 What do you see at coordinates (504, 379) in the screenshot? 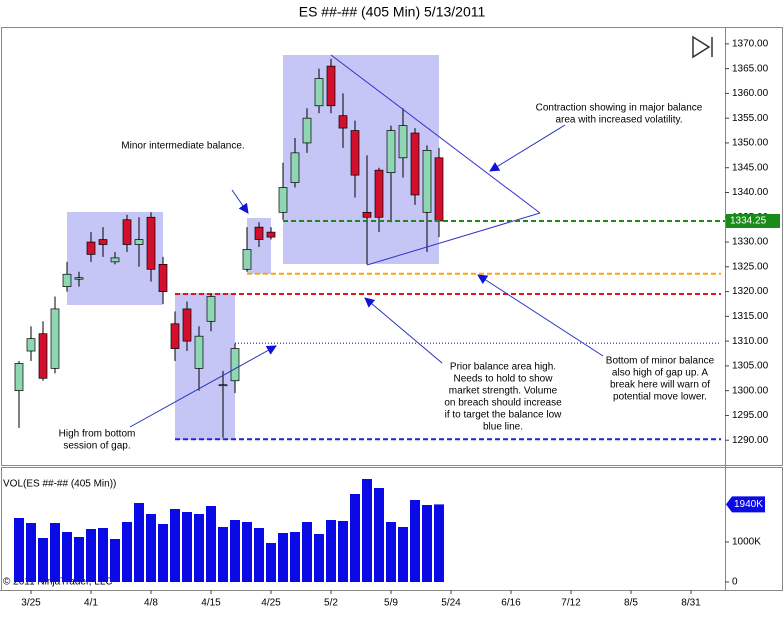
I see `annotation: Needs to hold to show` at bounding box center [504, 379].